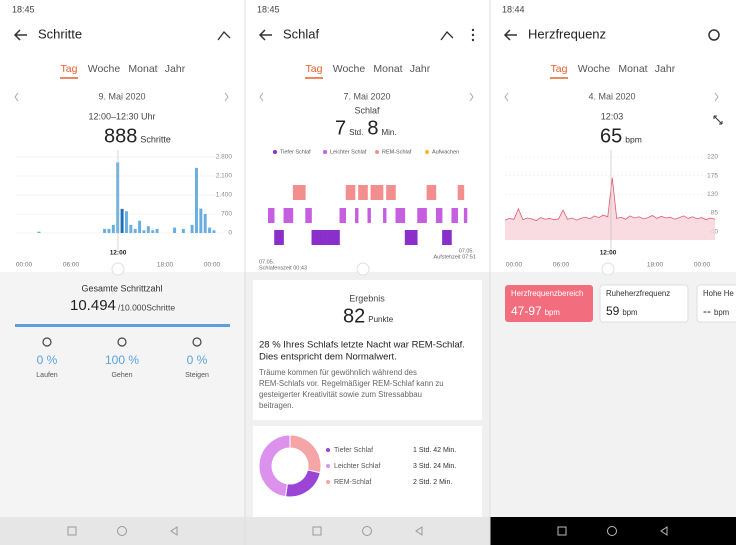 Image resolution: width=736 pixels, height=545 pixels. Describe the element at coordinates (611, 96) in the screenshot. I see `date: 4. Mai 2020` at that location.